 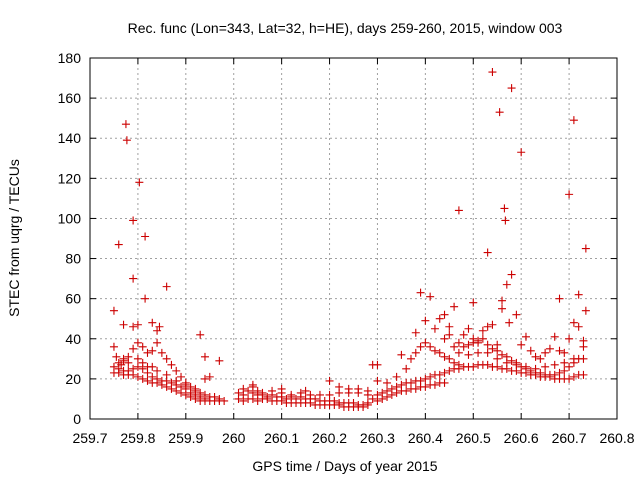 I want to click on x-tick-label: 260.8, so click(x=616, y=438).